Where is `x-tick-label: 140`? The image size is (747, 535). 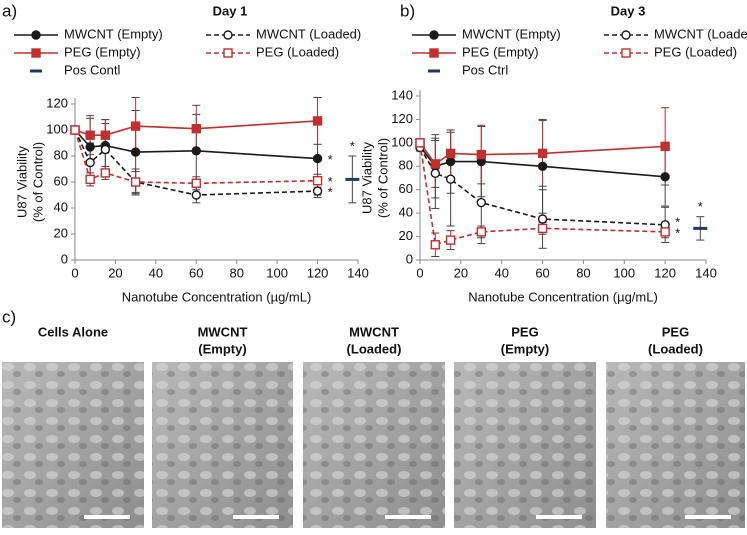 x-tick-label: 140 is located at coordinates (358, 272).